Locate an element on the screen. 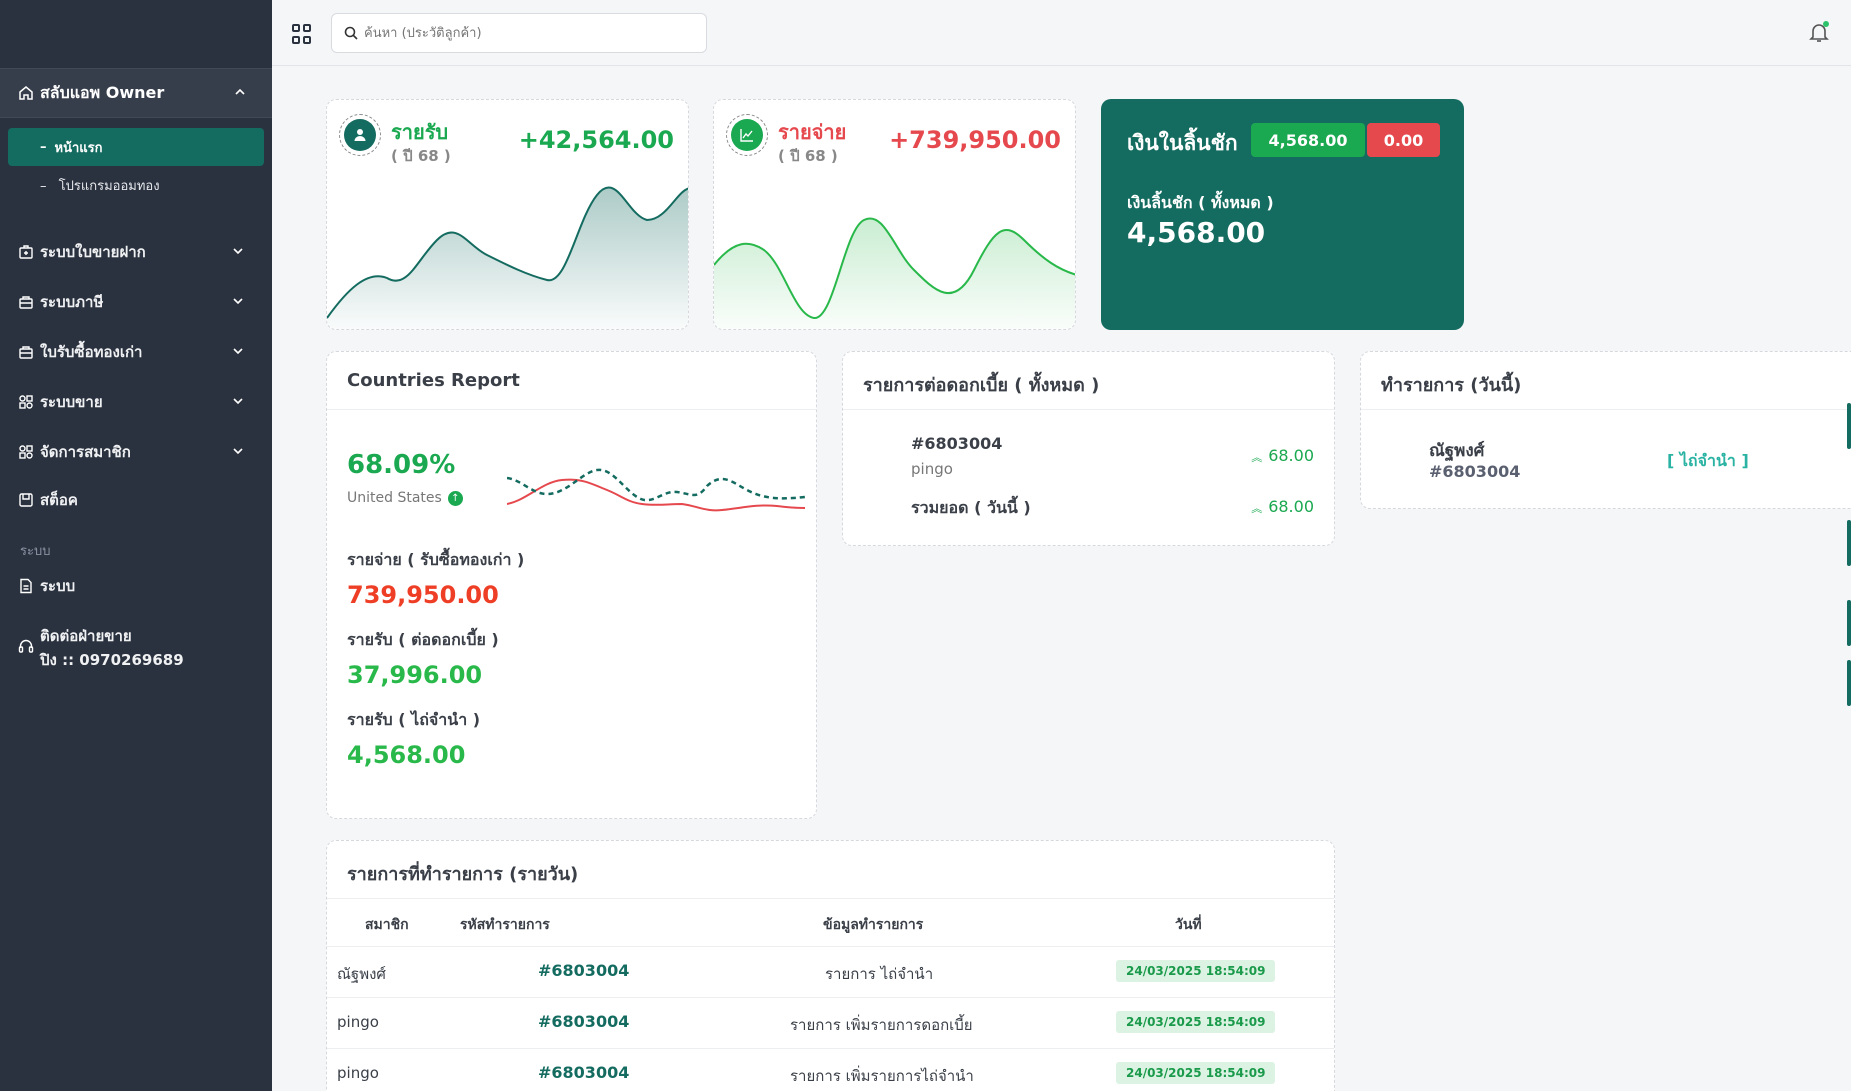 The image size is (1851, 1091). sidebar-item-label: ระบบ is located at coordinates (58, 586).